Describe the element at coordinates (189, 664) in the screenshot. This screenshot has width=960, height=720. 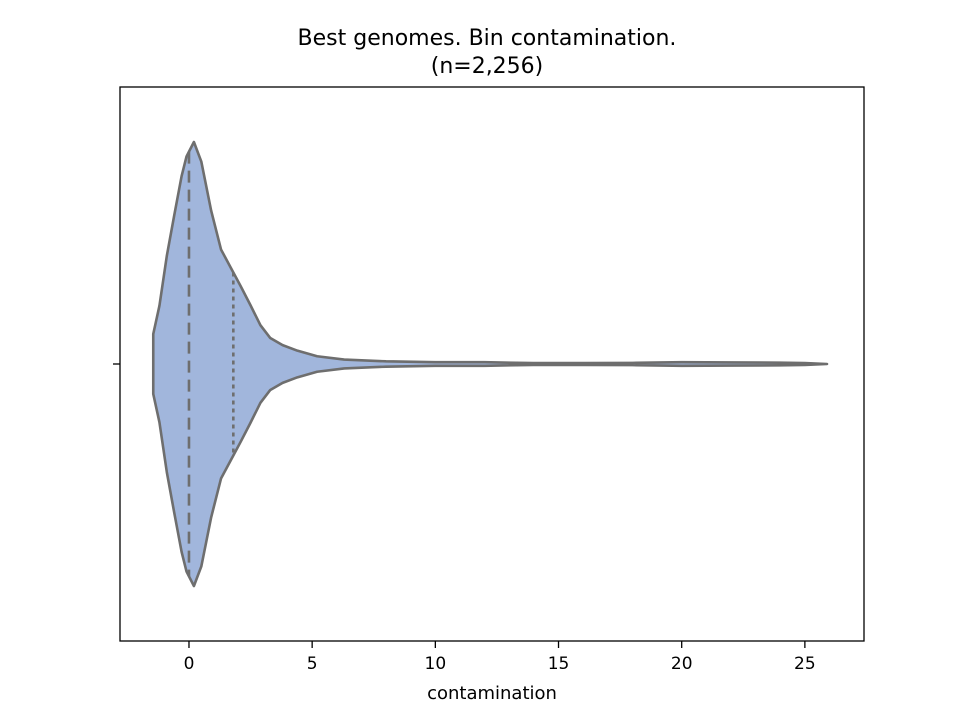
I see `x-tick-label: 0` at that location.